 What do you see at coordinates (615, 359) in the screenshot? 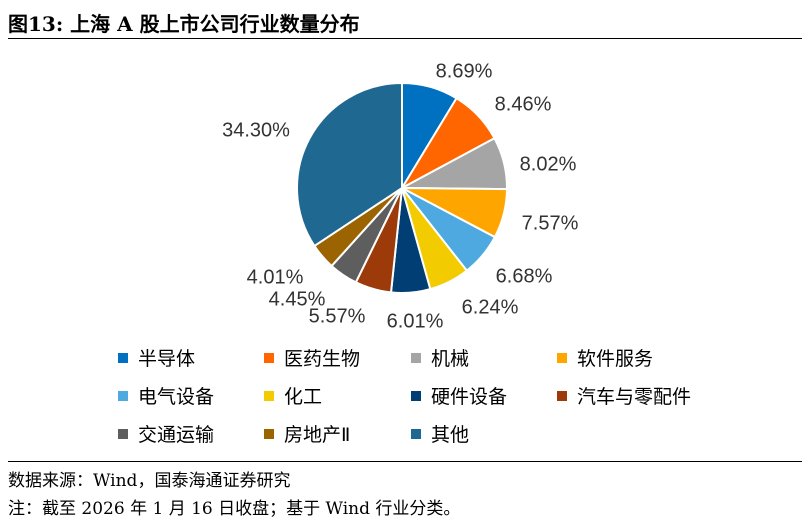
I see `legend-label: 软件服务` at bounding box center [615, 359].